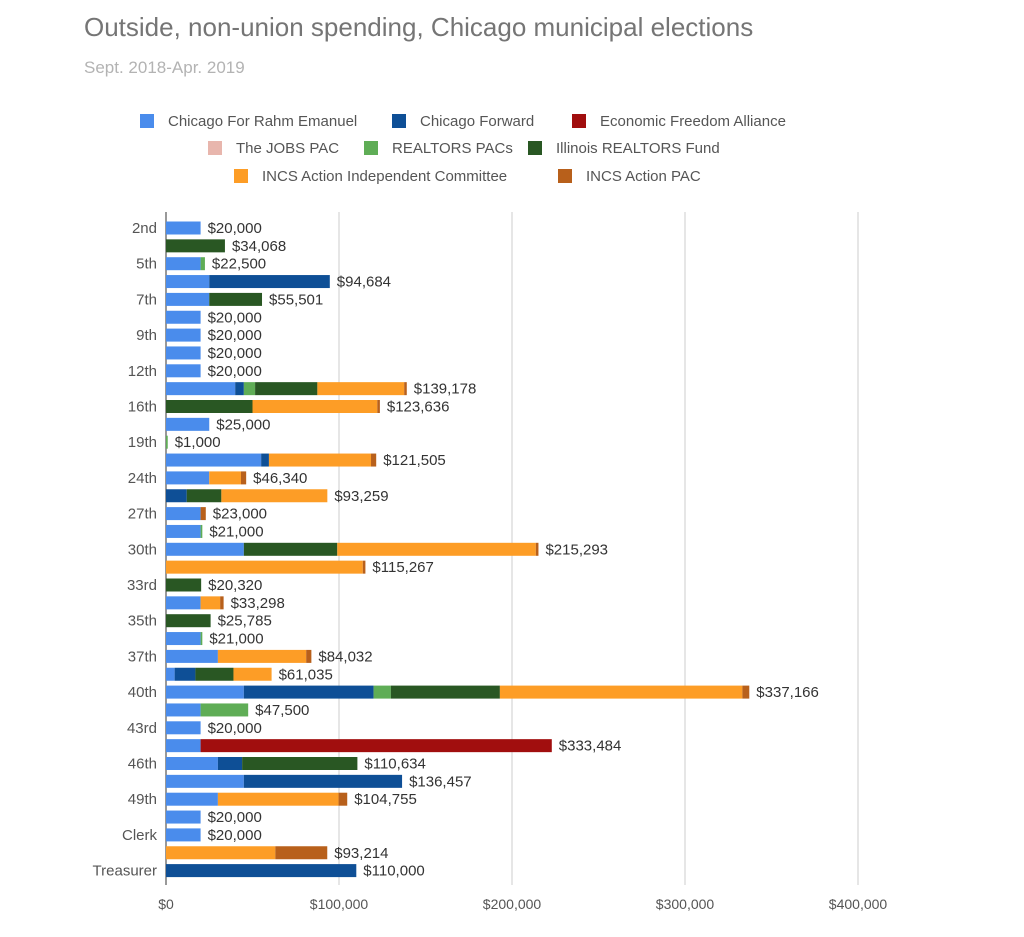  Describe the element at coordinates (477, 121) in the screenshot. I see `legend-label: Chicago Forward` at that location.